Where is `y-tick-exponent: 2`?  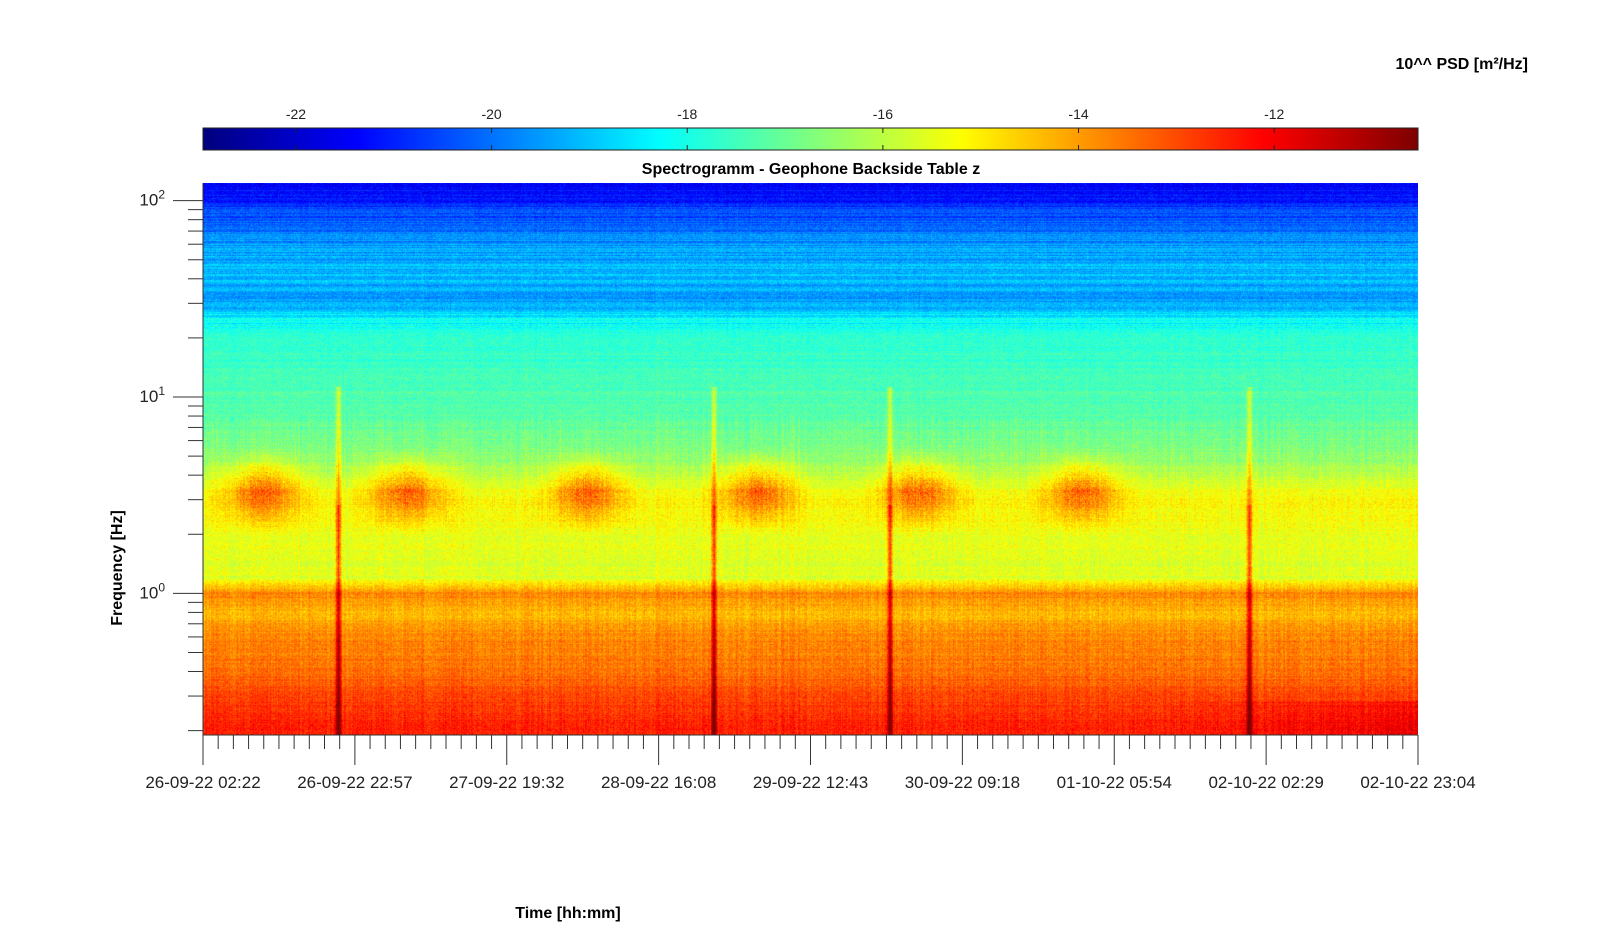 y-tick-exponent: 2 is located at coordinates (161, 195).